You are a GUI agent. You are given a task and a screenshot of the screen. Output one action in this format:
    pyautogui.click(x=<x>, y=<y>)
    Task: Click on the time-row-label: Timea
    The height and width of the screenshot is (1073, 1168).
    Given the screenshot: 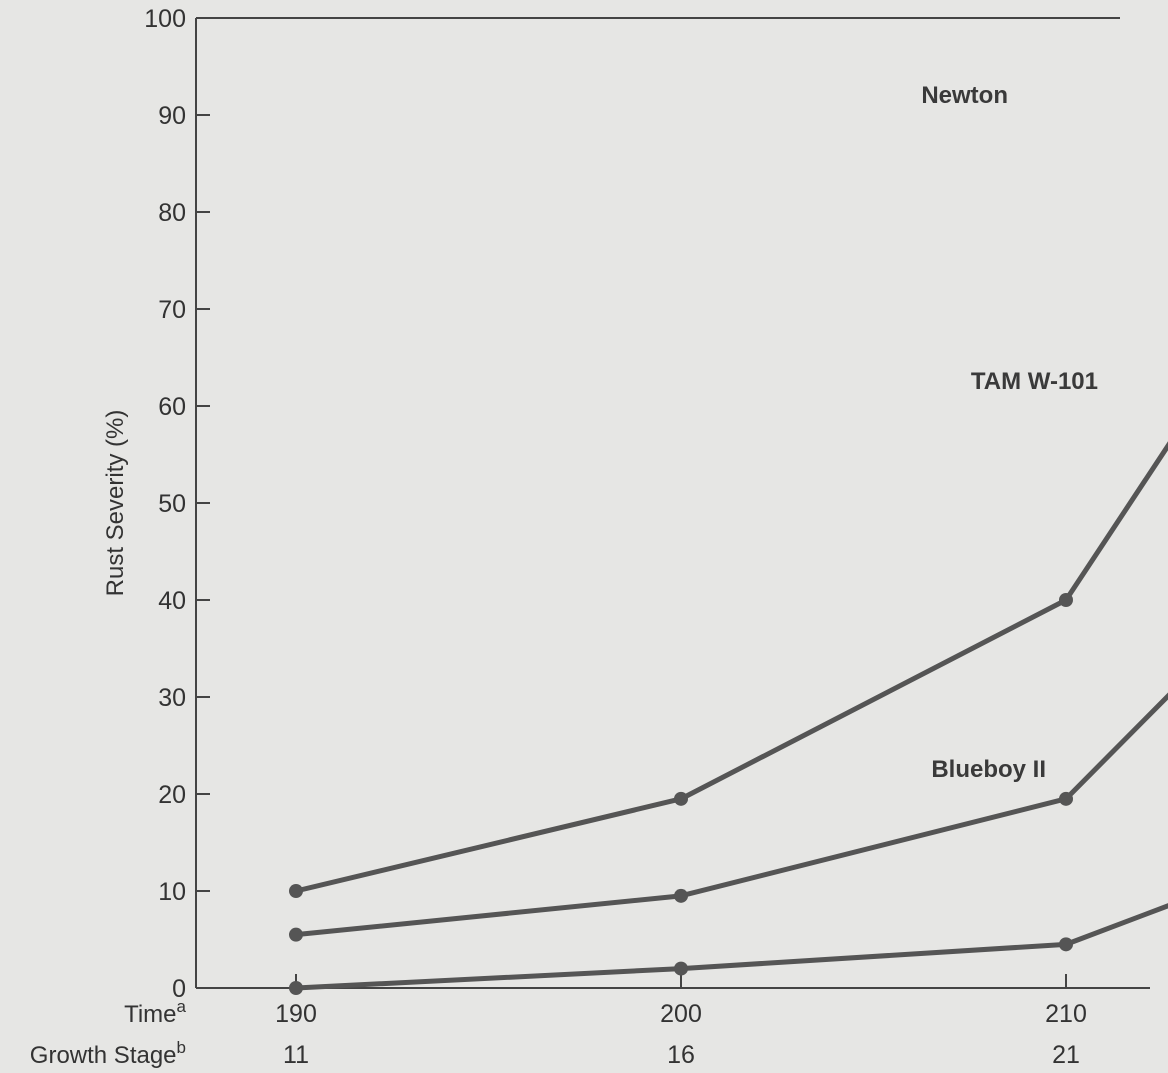 What is the action you would take?
    pyautogui.click(x=155, y=1012)
    